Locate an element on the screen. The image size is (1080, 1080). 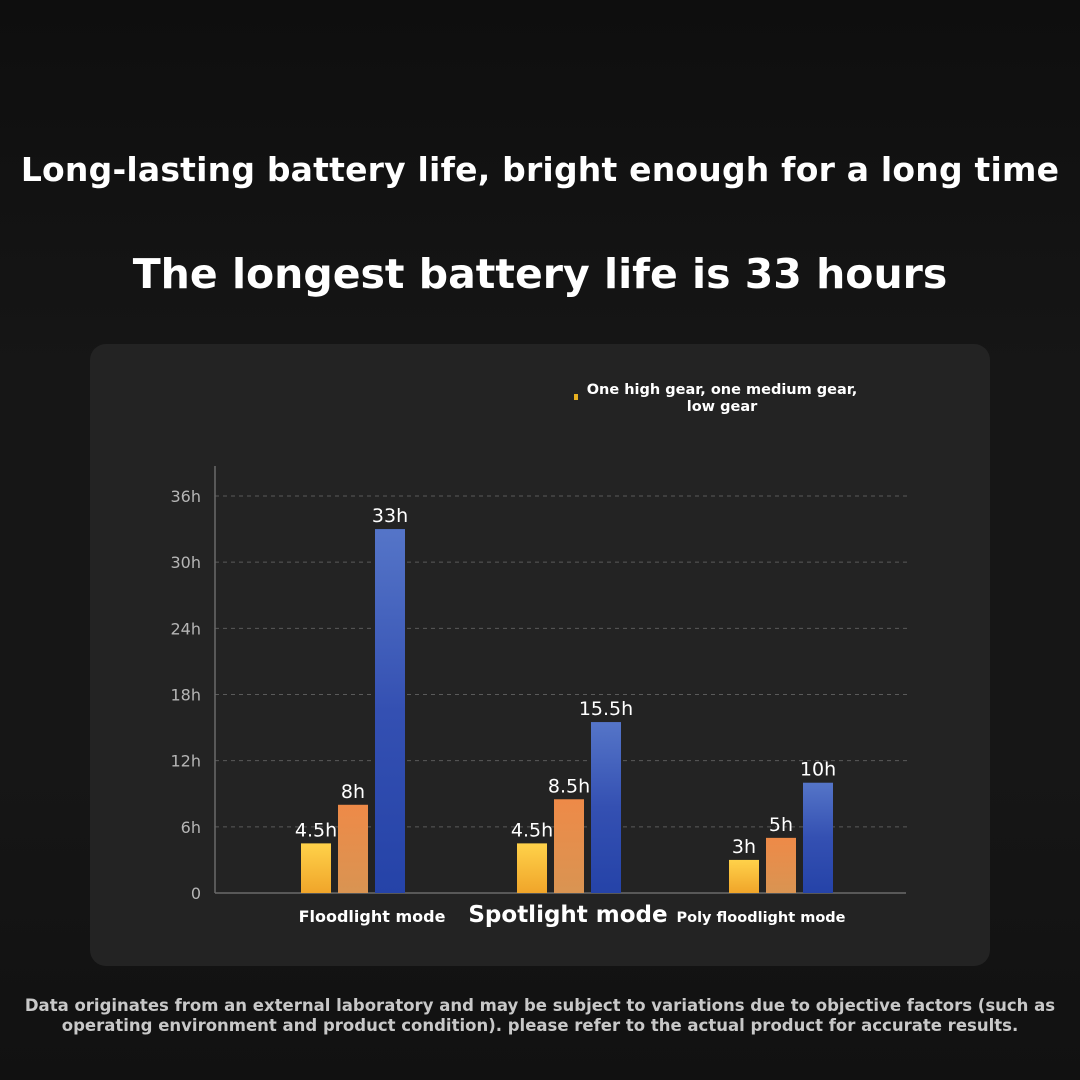
x-category-label: Floodlight mode is located at coordinates (372, 916).